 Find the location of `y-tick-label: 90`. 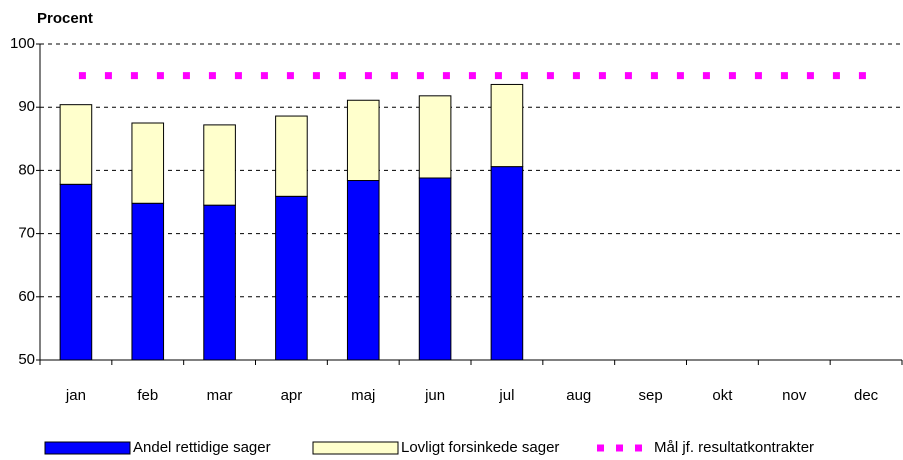

y-tick-label: 90 is located at coordinates (26, 106).